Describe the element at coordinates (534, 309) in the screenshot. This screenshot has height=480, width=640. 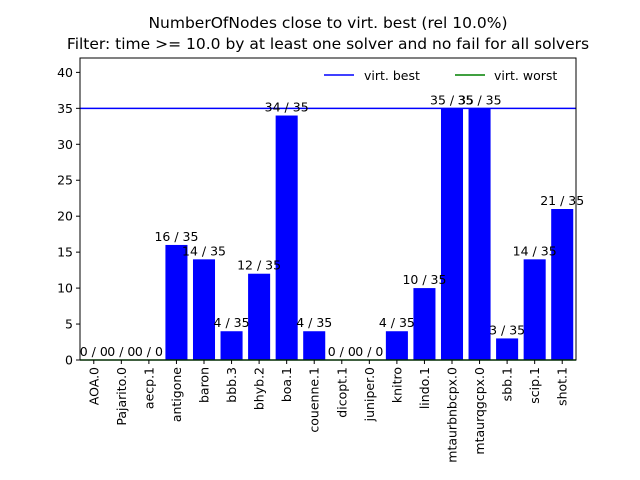
I see `bar-scip.1` at that location.